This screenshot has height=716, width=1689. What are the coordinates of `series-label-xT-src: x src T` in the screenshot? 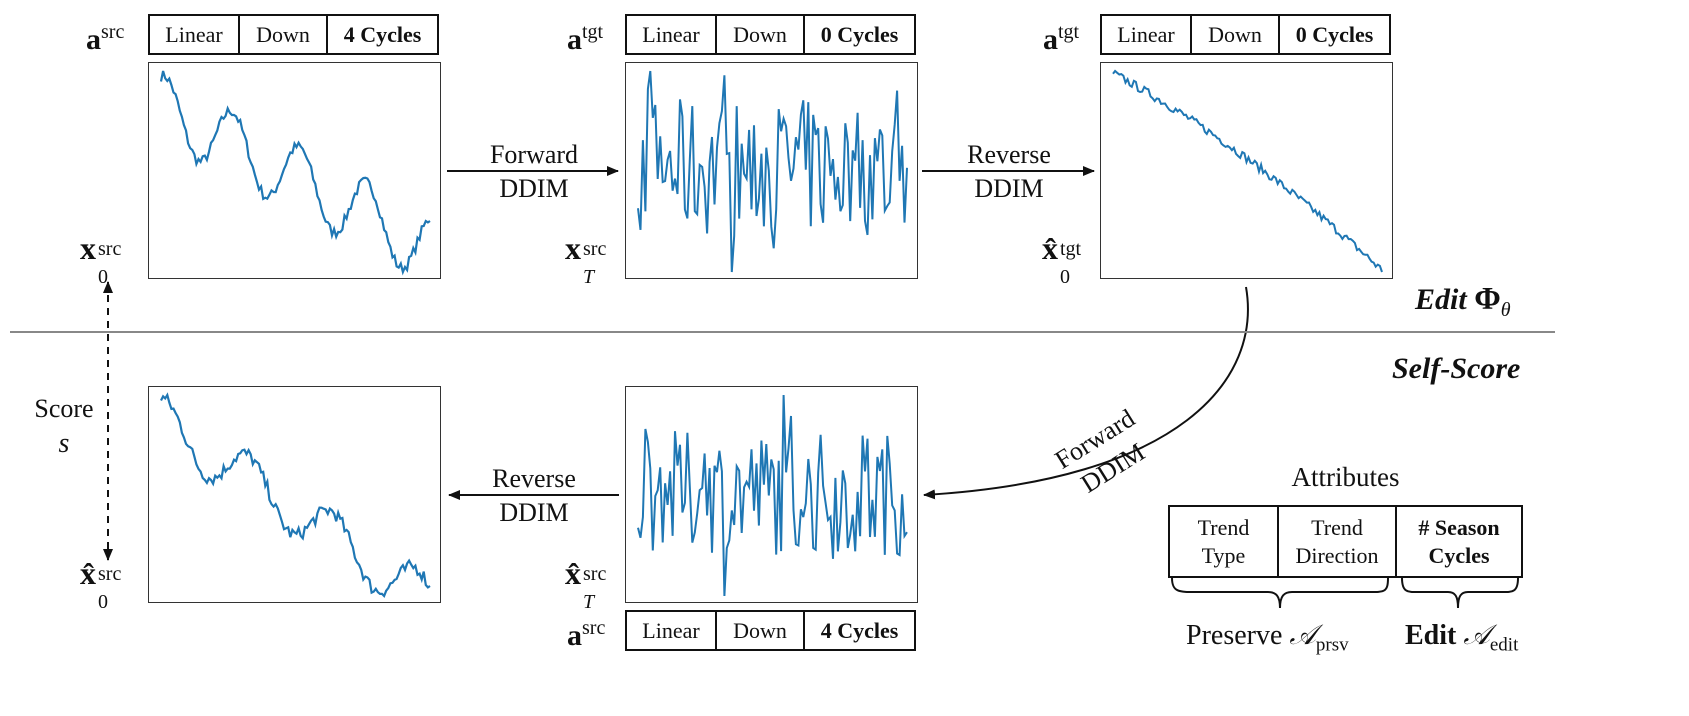 It's located at (586, 259).